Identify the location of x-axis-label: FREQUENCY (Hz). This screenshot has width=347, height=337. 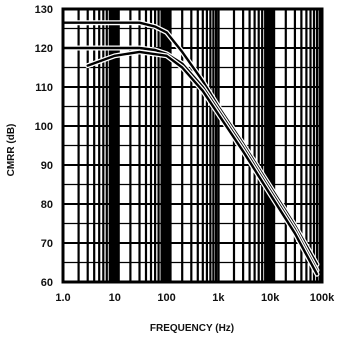
(192, 328).